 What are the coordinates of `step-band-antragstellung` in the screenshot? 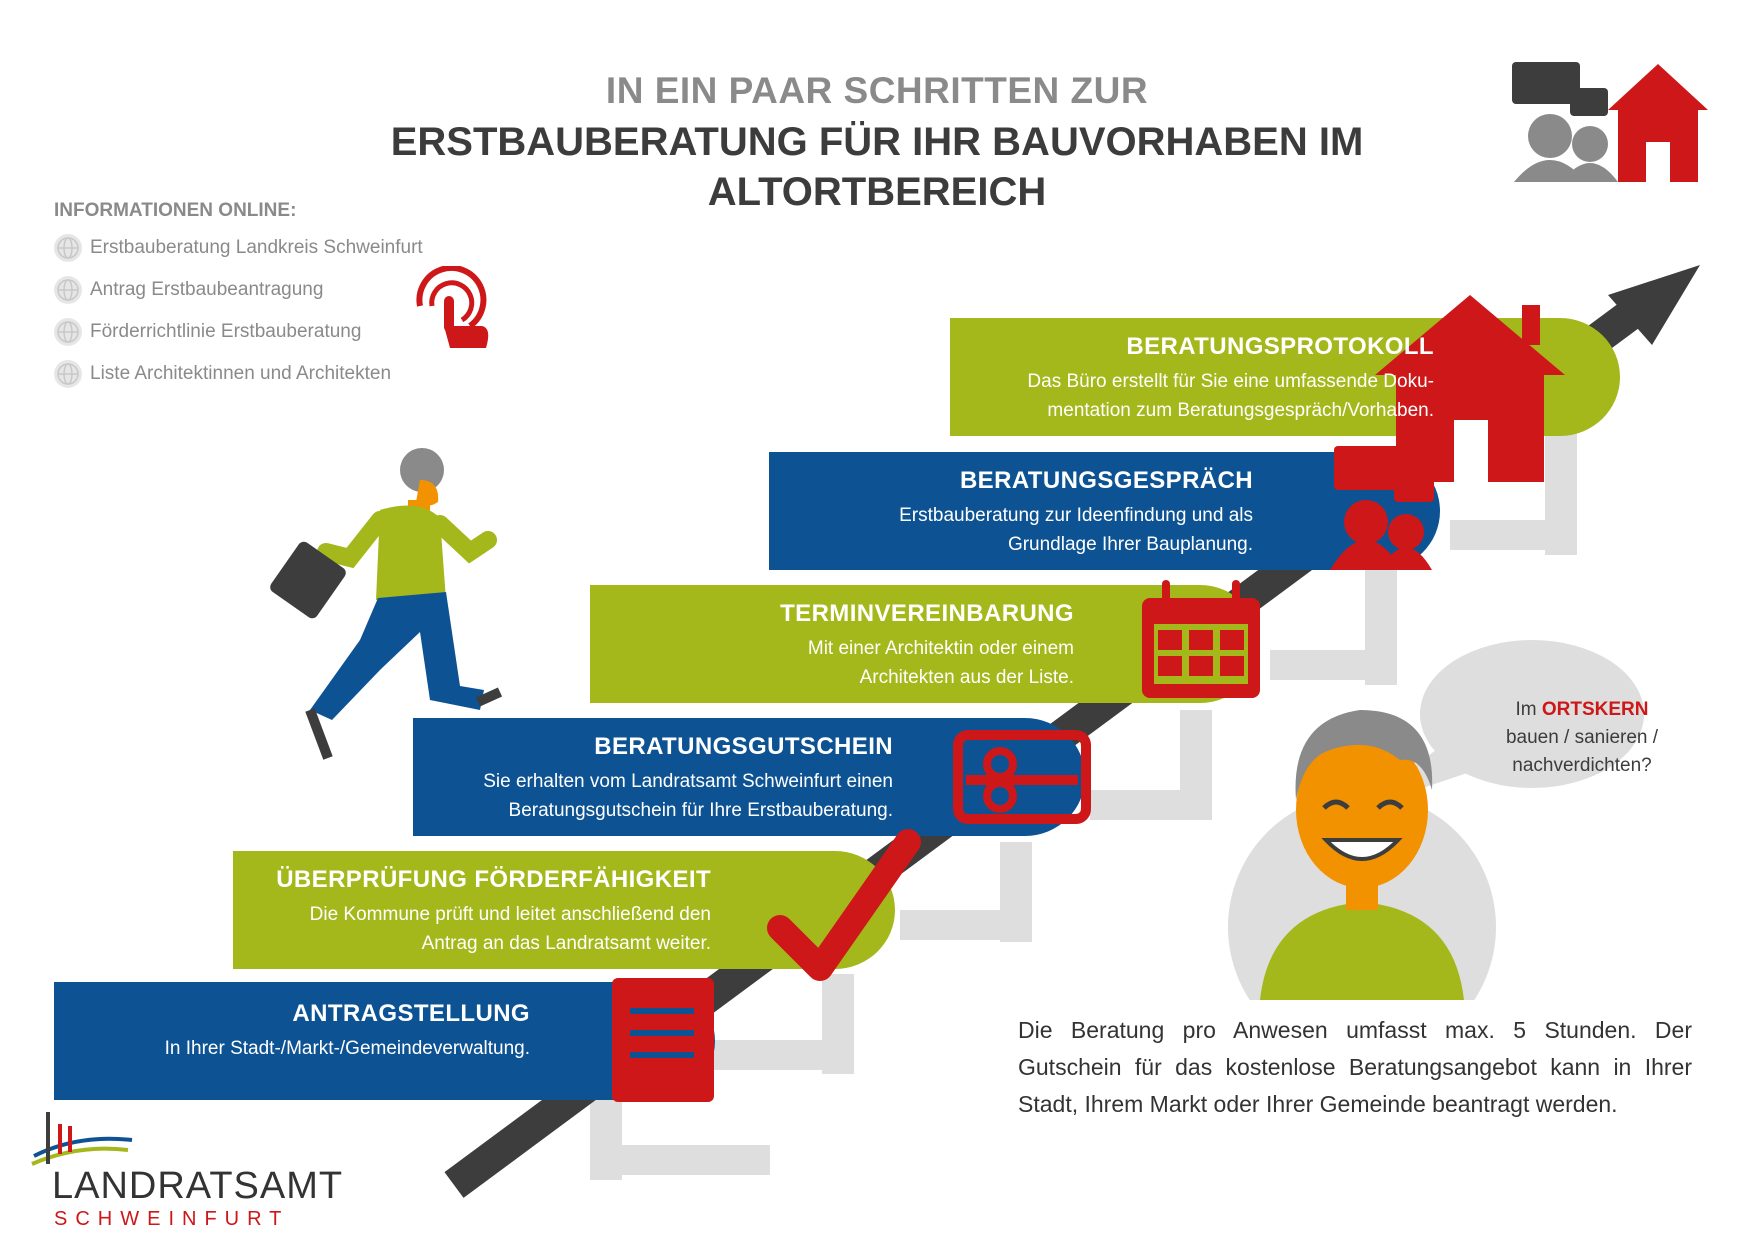 It's located at (384, 1041).